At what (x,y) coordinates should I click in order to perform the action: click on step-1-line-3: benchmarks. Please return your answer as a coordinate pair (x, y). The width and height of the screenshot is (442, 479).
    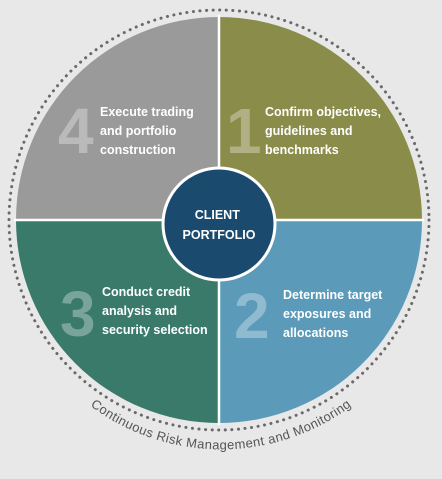
    Looking at the image, I should click on (302, 150).